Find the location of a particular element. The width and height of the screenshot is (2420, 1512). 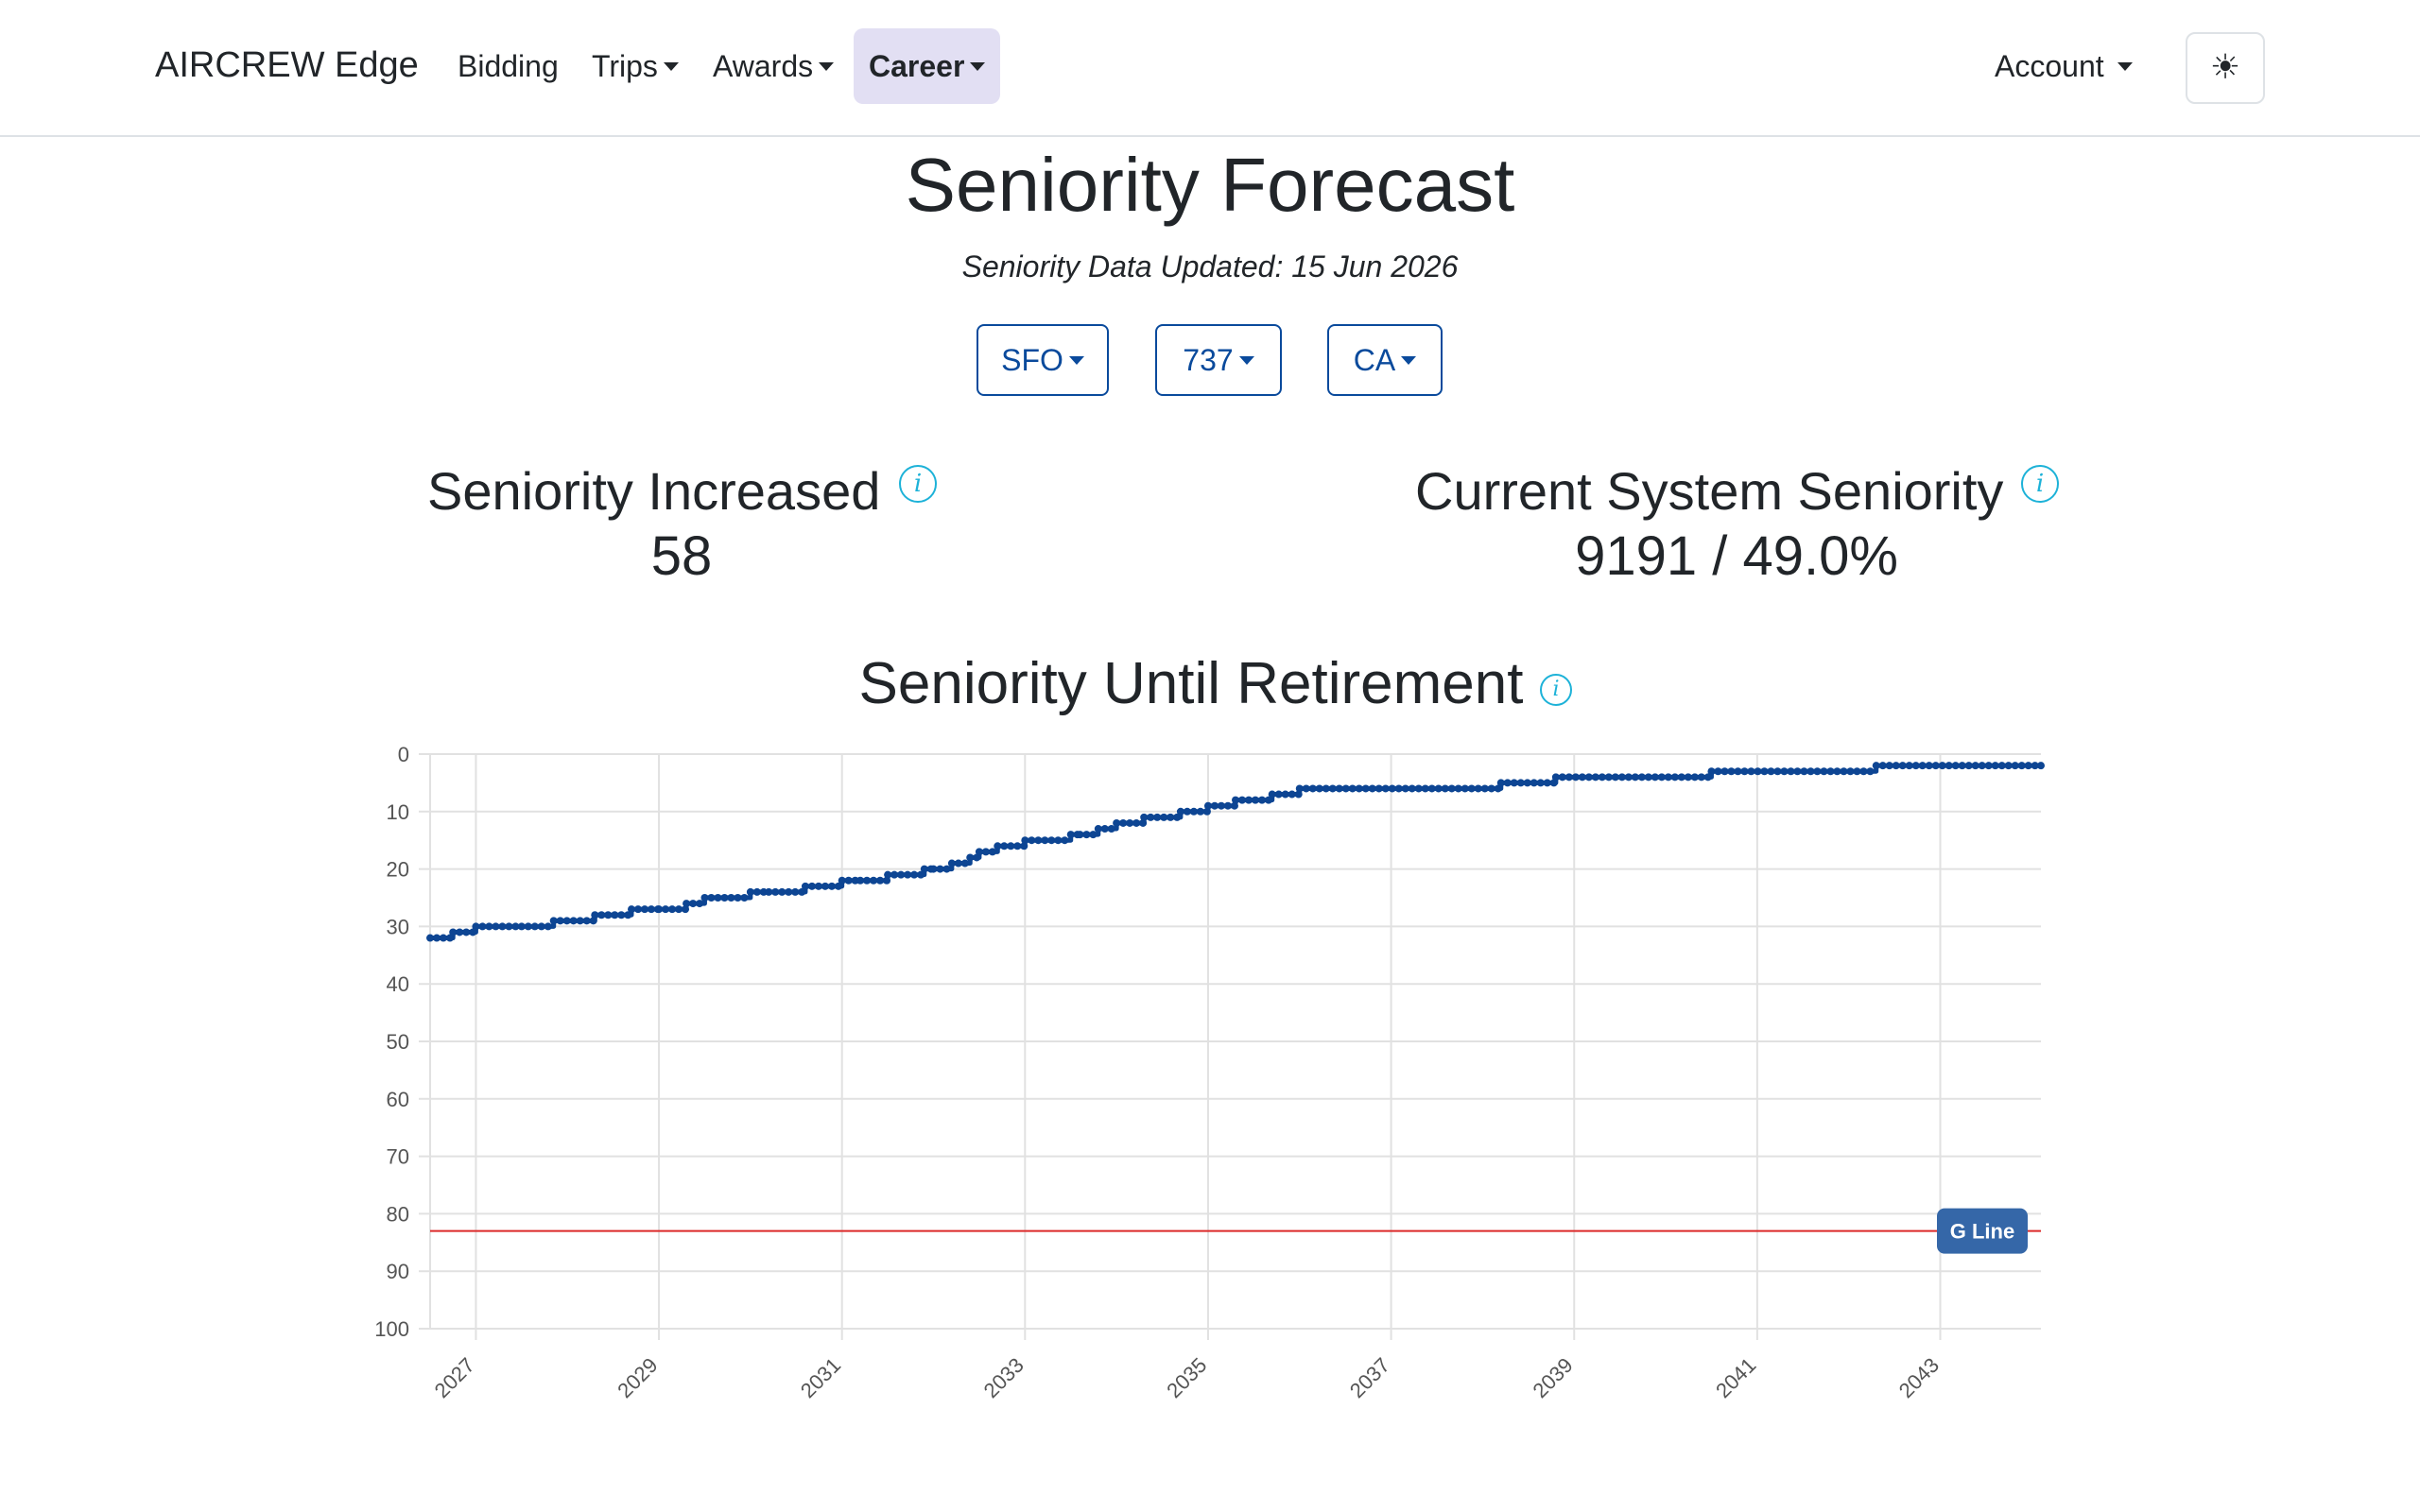

base-dropdown: SFO is located at coordinates (1043, 360).